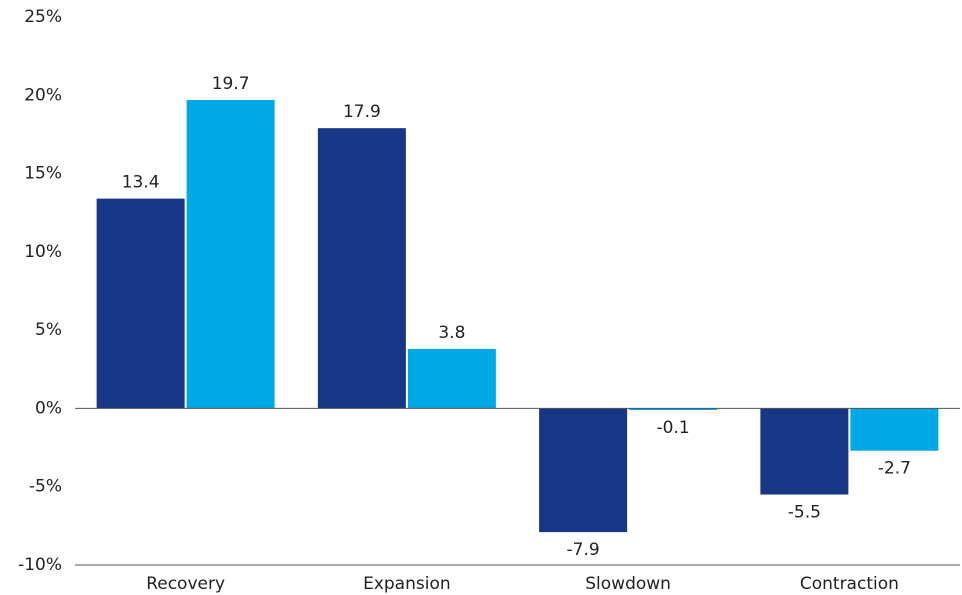 This screenshot has height=595, width=962. I want to click on y-tick-label: 15%, so click(43, 174).